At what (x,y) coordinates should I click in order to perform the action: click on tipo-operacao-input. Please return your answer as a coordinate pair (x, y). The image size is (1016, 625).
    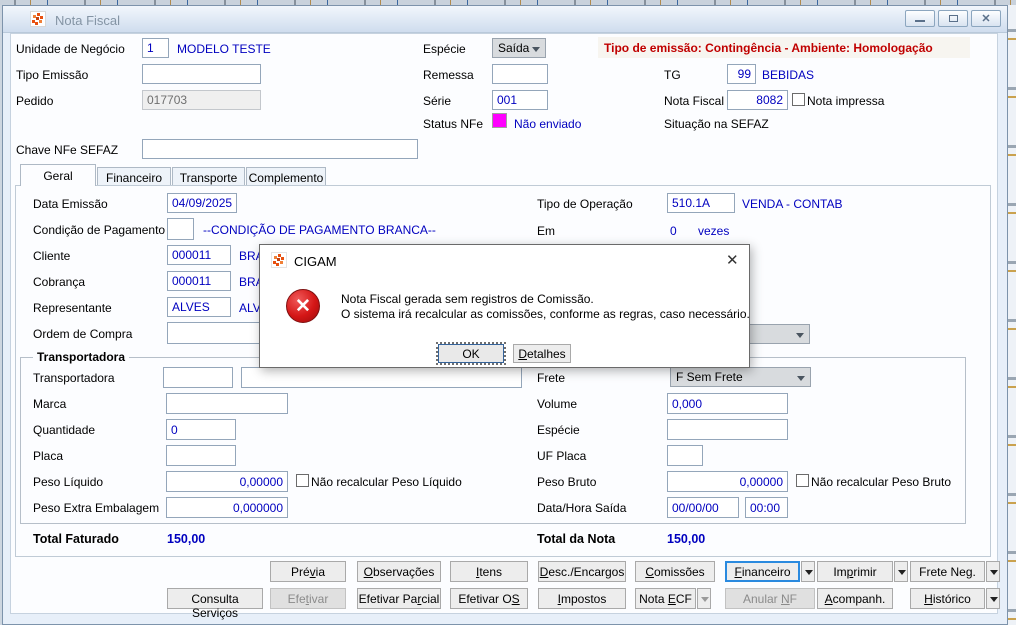
    Looking at the image, I should click on (701, 203).